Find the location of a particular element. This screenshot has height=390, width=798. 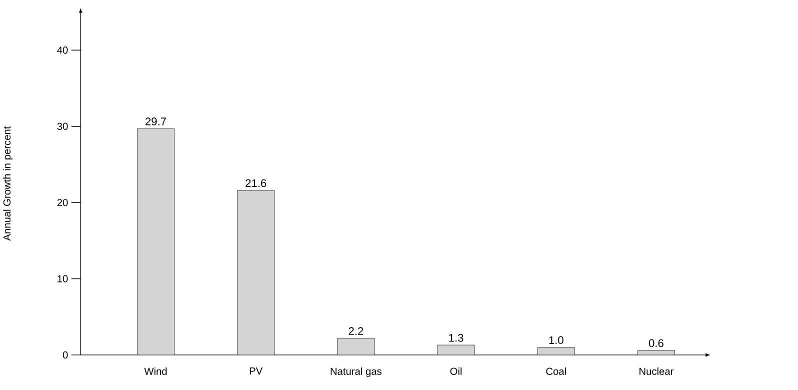

data-label: 0.6 is located at coordinates (656, 343).